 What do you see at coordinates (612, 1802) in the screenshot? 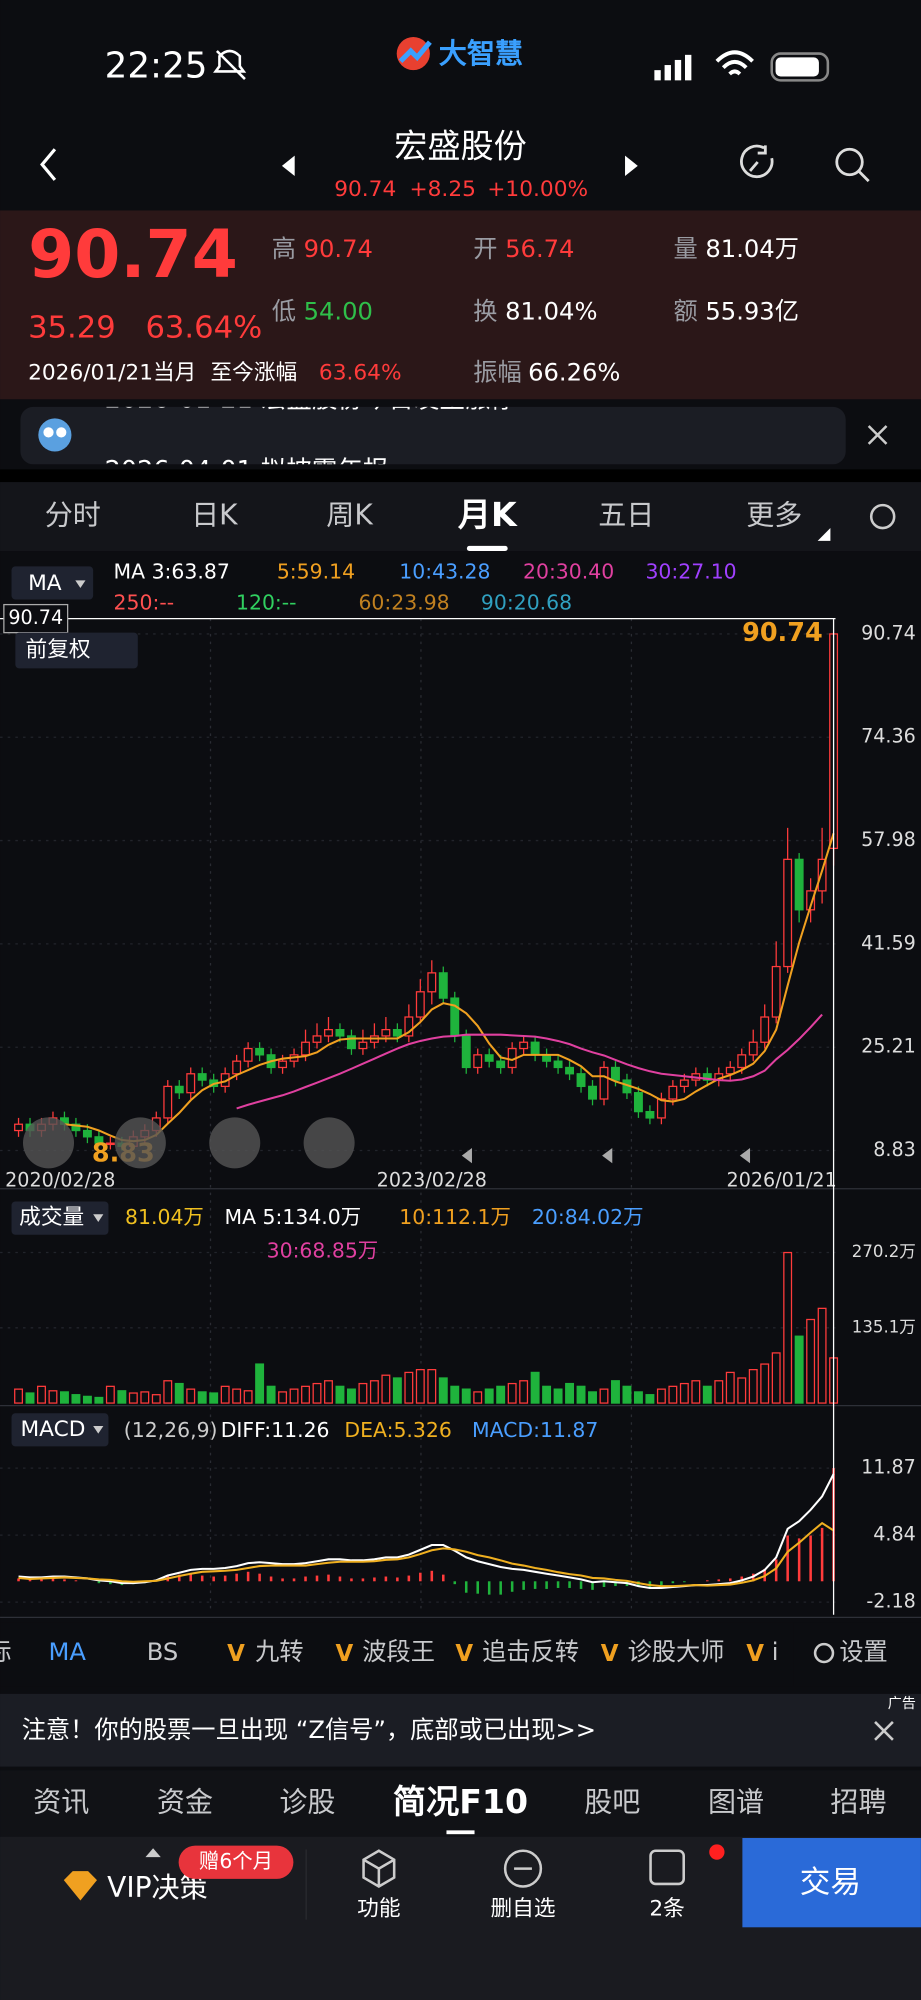
I see `nav-tab: 股吧` at bounding box center [612, 1802].